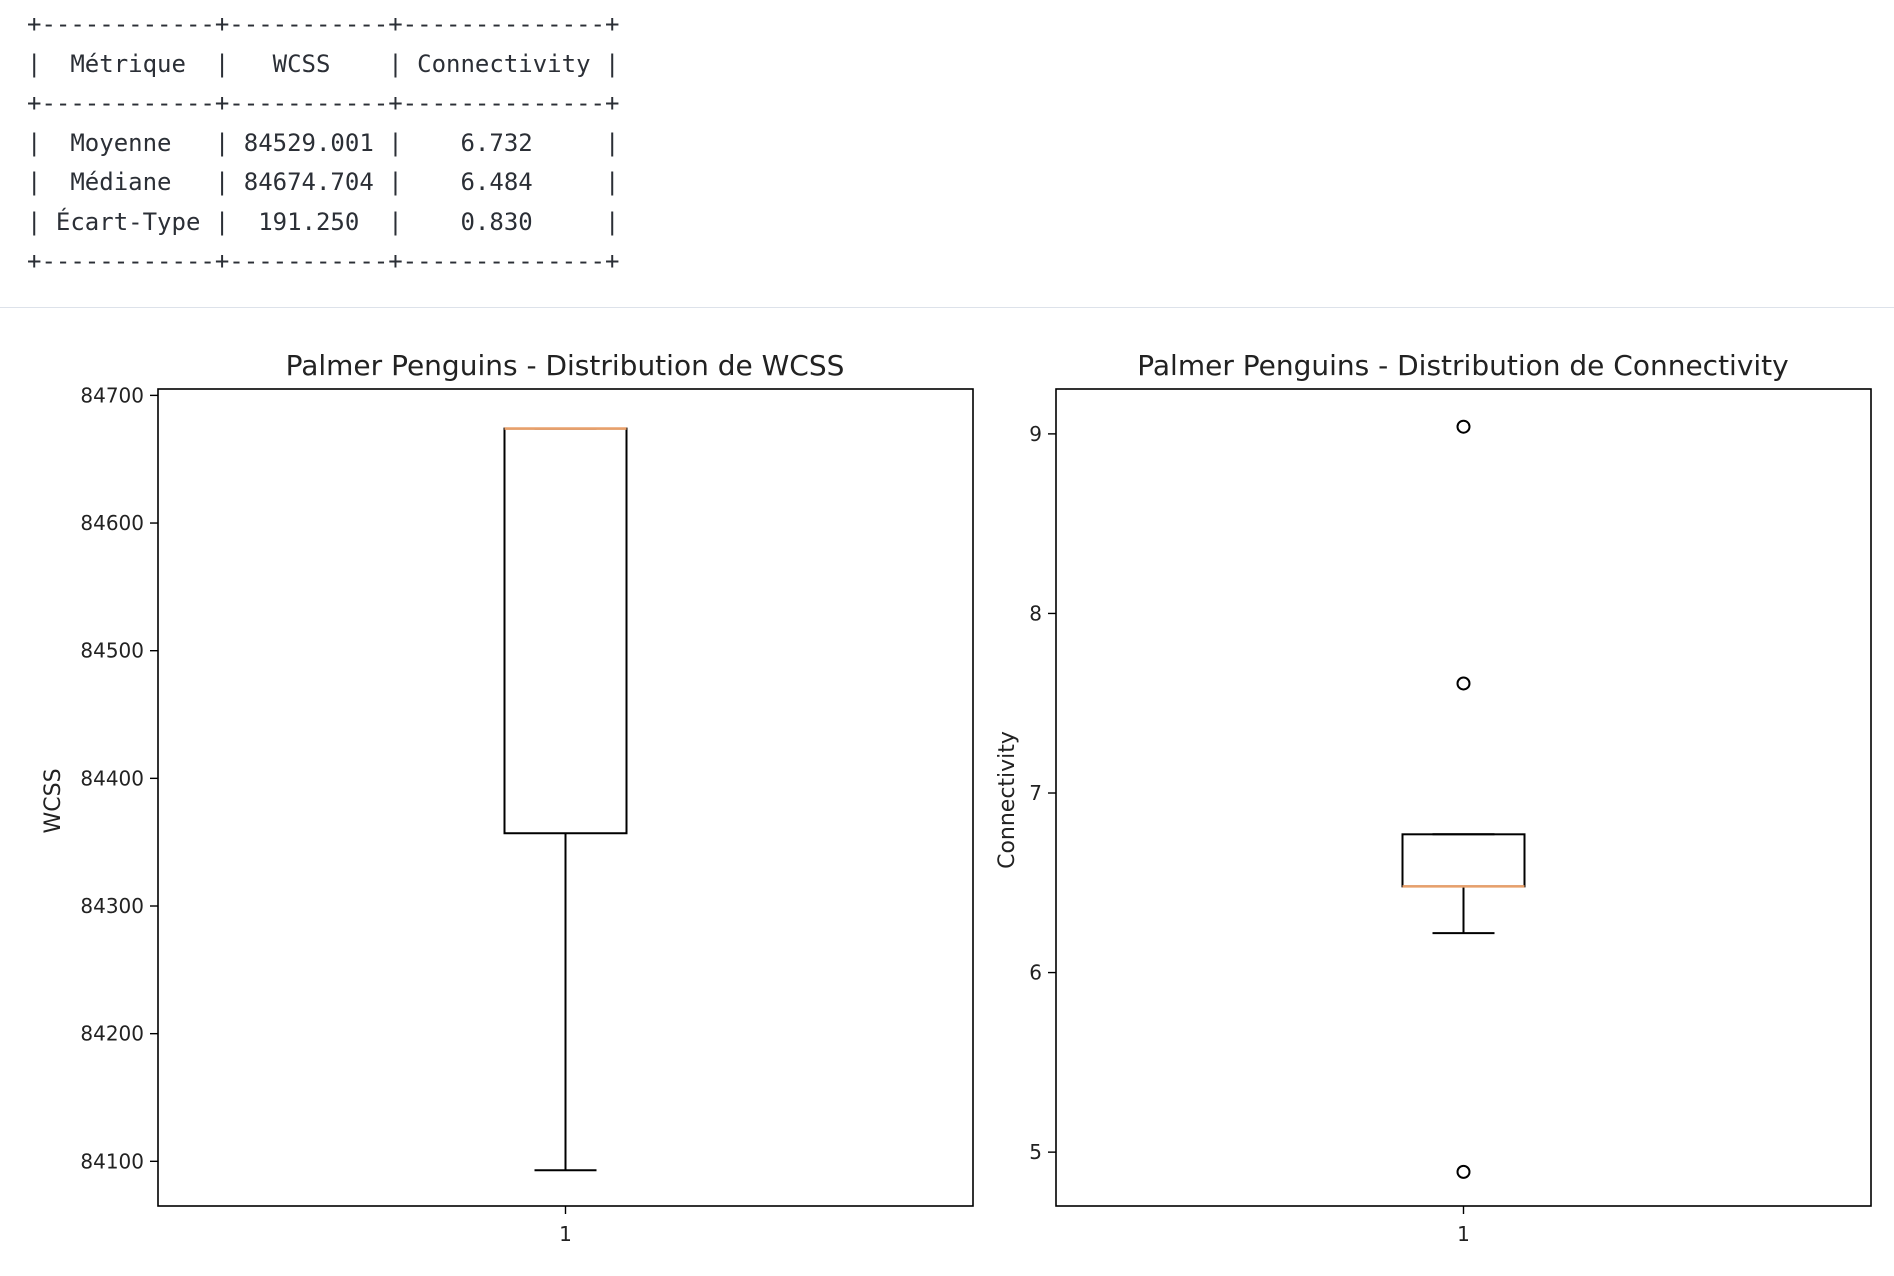  What do you see at coordinates (1035, 793) in the screenshot?
I see `y-tick-label: 7` at bounding box center [1035, 793].